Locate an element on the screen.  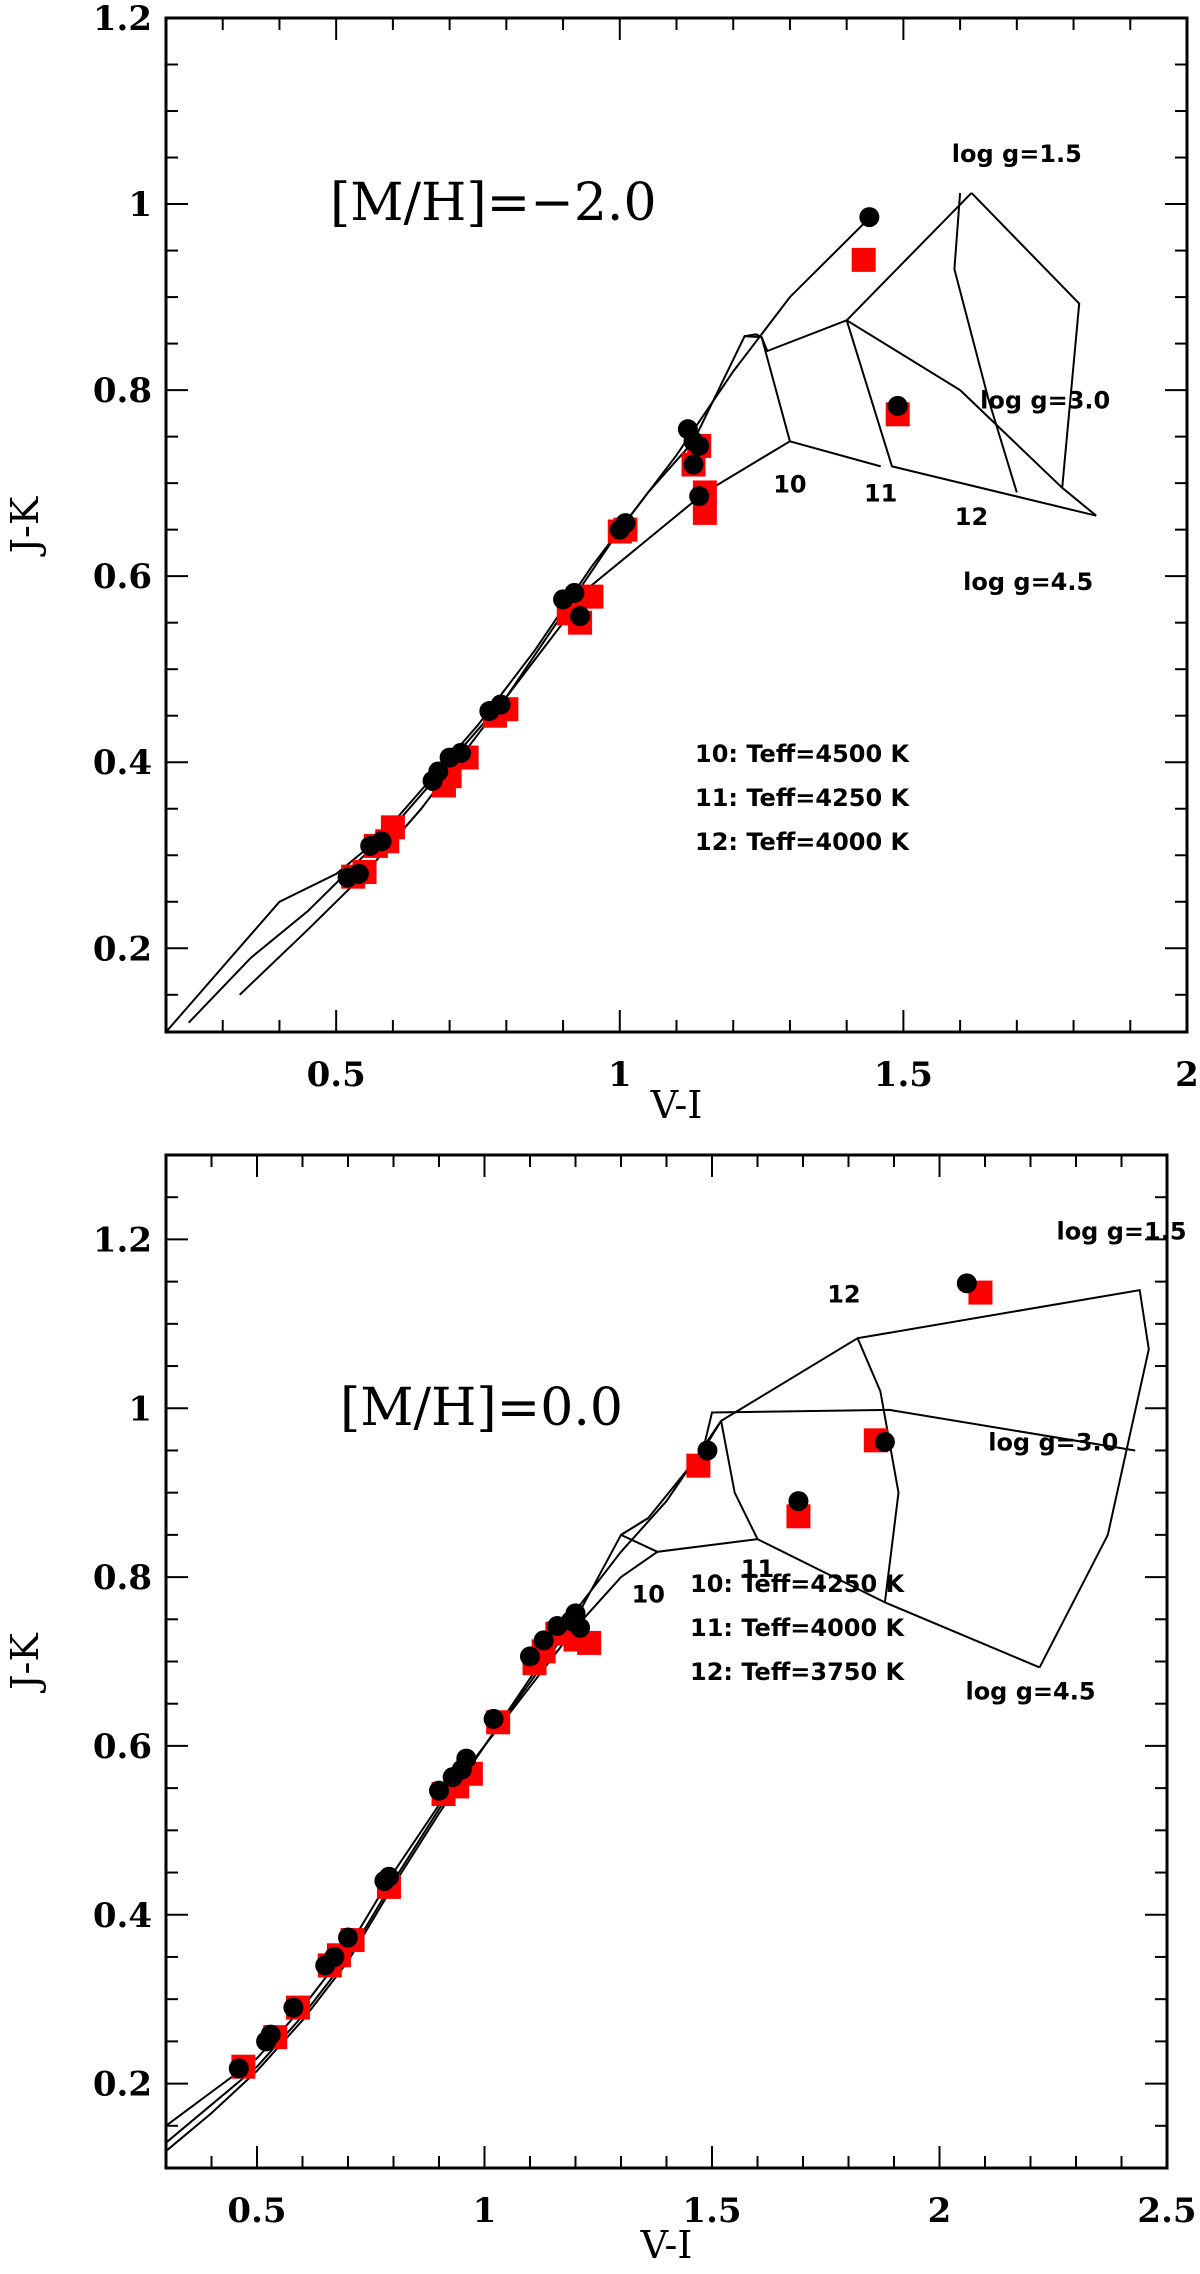
x-tick-label: 2.5 is located at coordinates (1166, 2211).